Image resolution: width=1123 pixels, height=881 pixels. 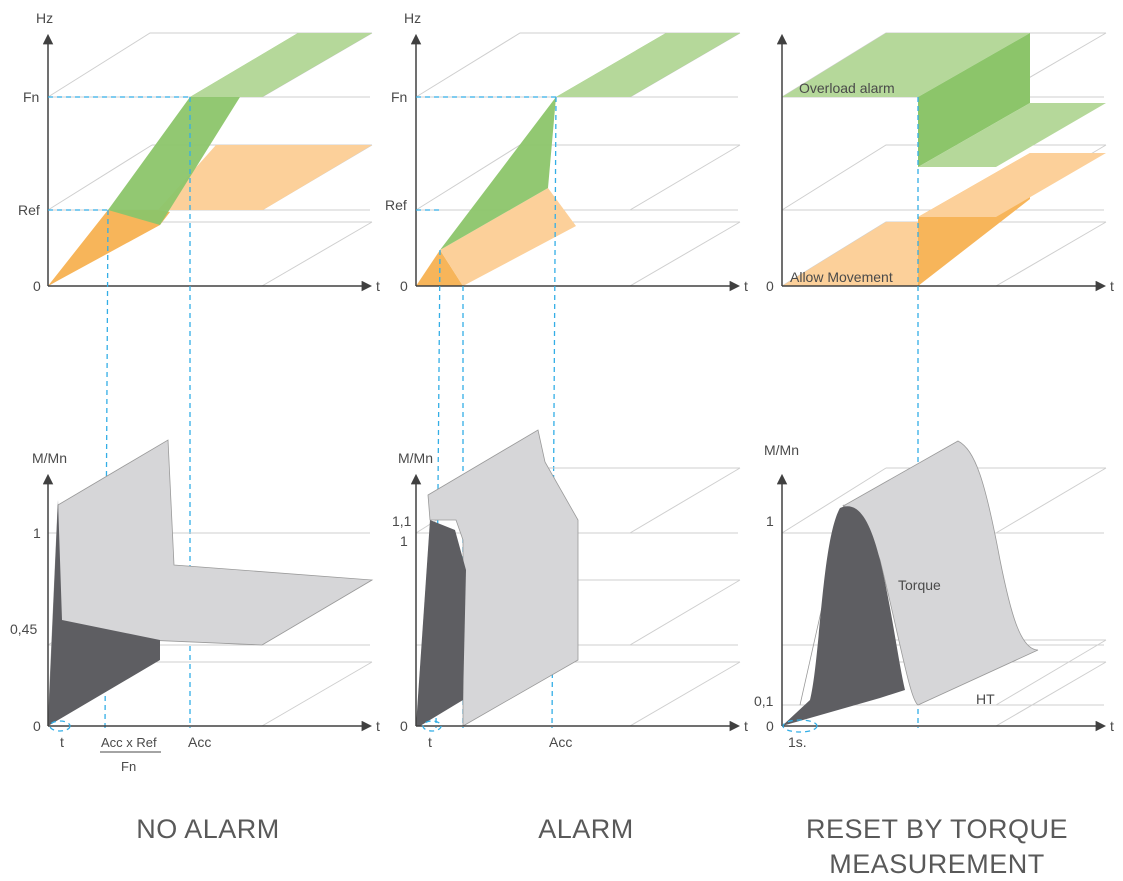 I want to click on panel-caption: ALARM, so click(x=586, y=829).